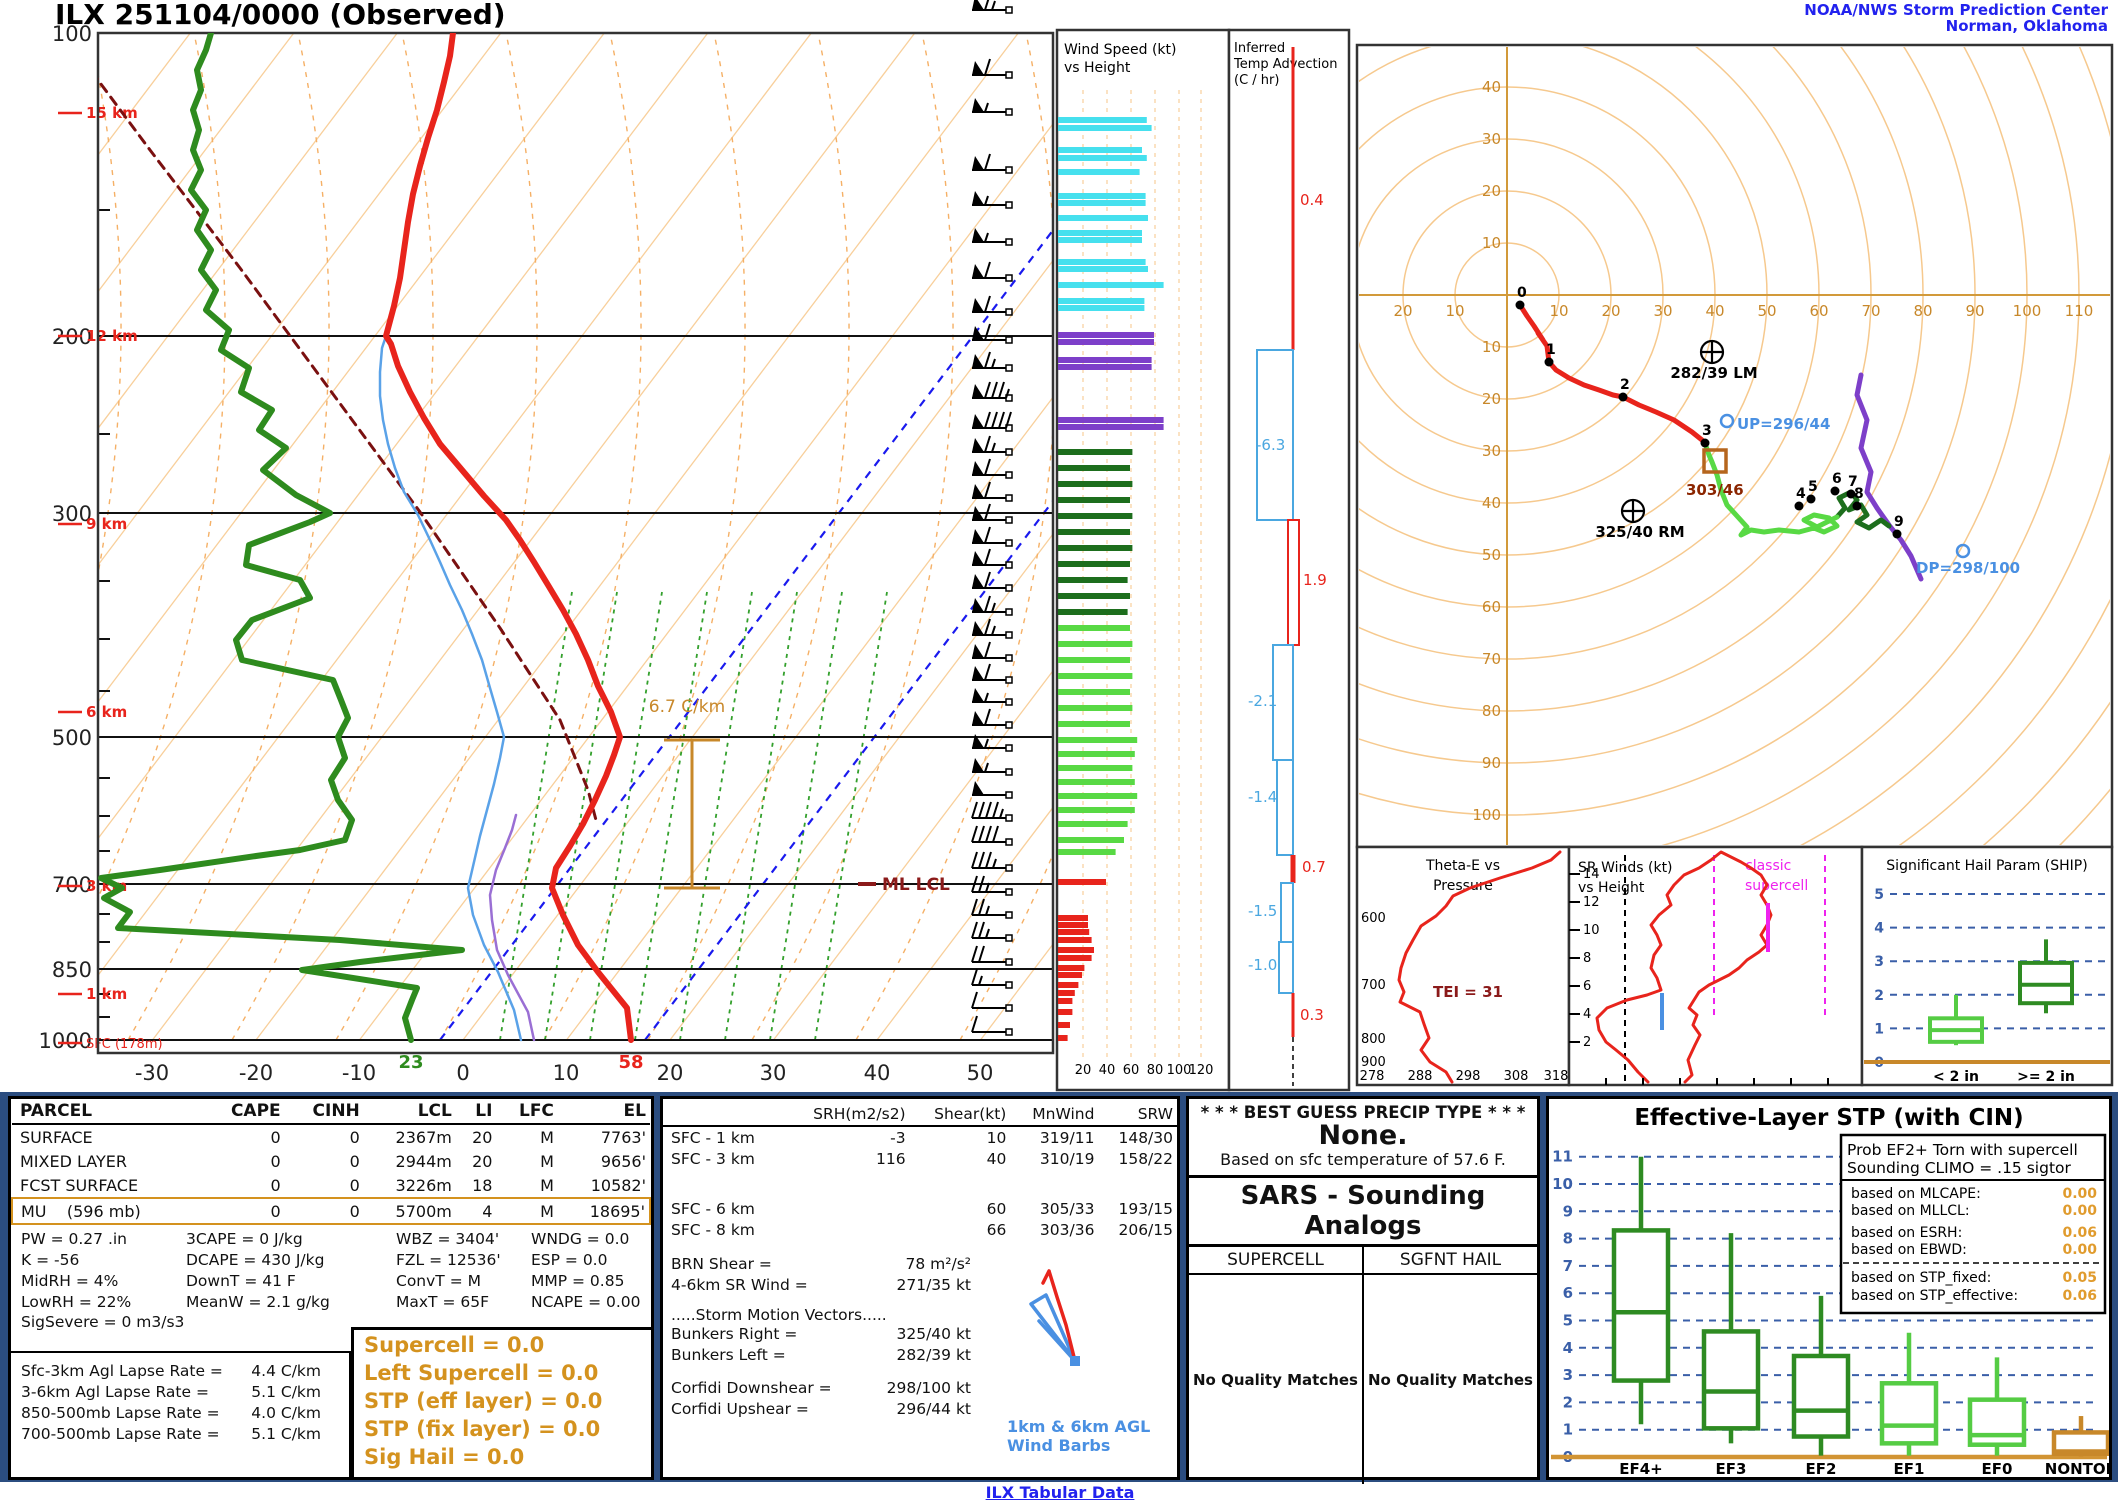  I want to click on lapse-rate-row: 850-500mb Lapse Rate = 4.0 C/km, so click(171, 1413).